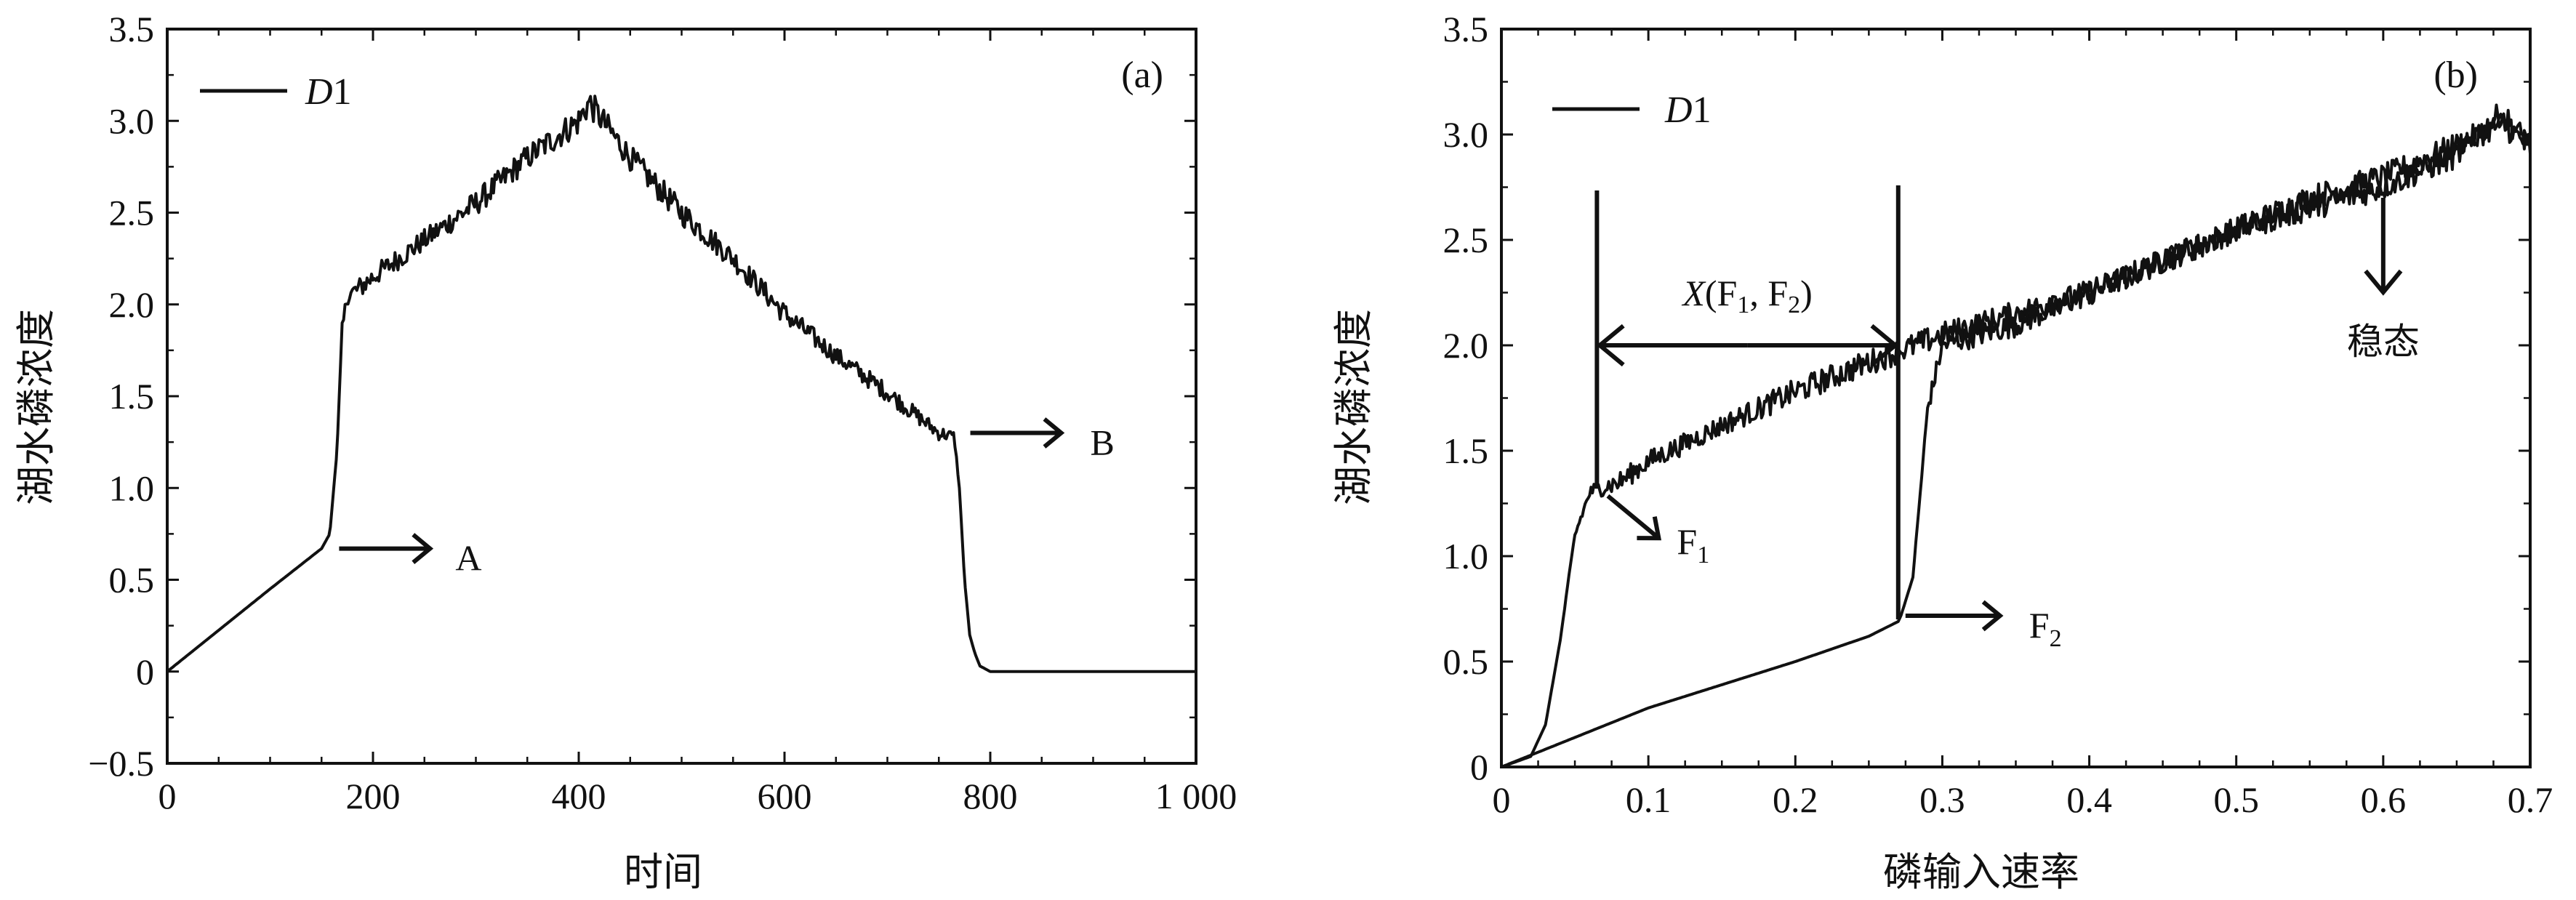 Image resolution: width=2576 pixels, height=900 pixels. What do you see at coordinates (145, 671) in the screenshot?
I see `a-y-tick-label: 0` at bounding box center [145, 671].